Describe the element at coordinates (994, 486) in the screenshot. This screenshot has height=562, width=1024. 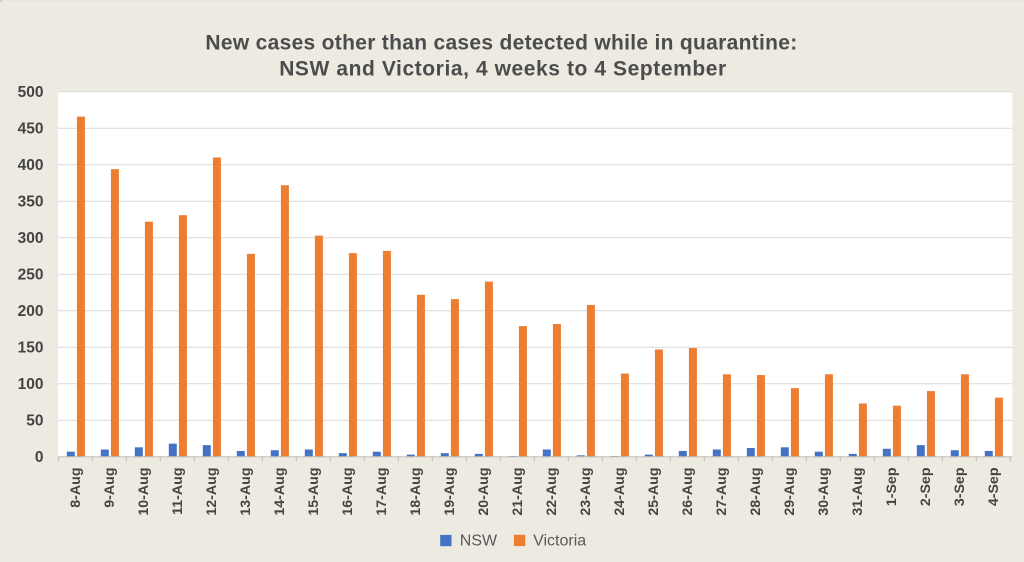
I see `svg-text: 4-Sep` at that location.